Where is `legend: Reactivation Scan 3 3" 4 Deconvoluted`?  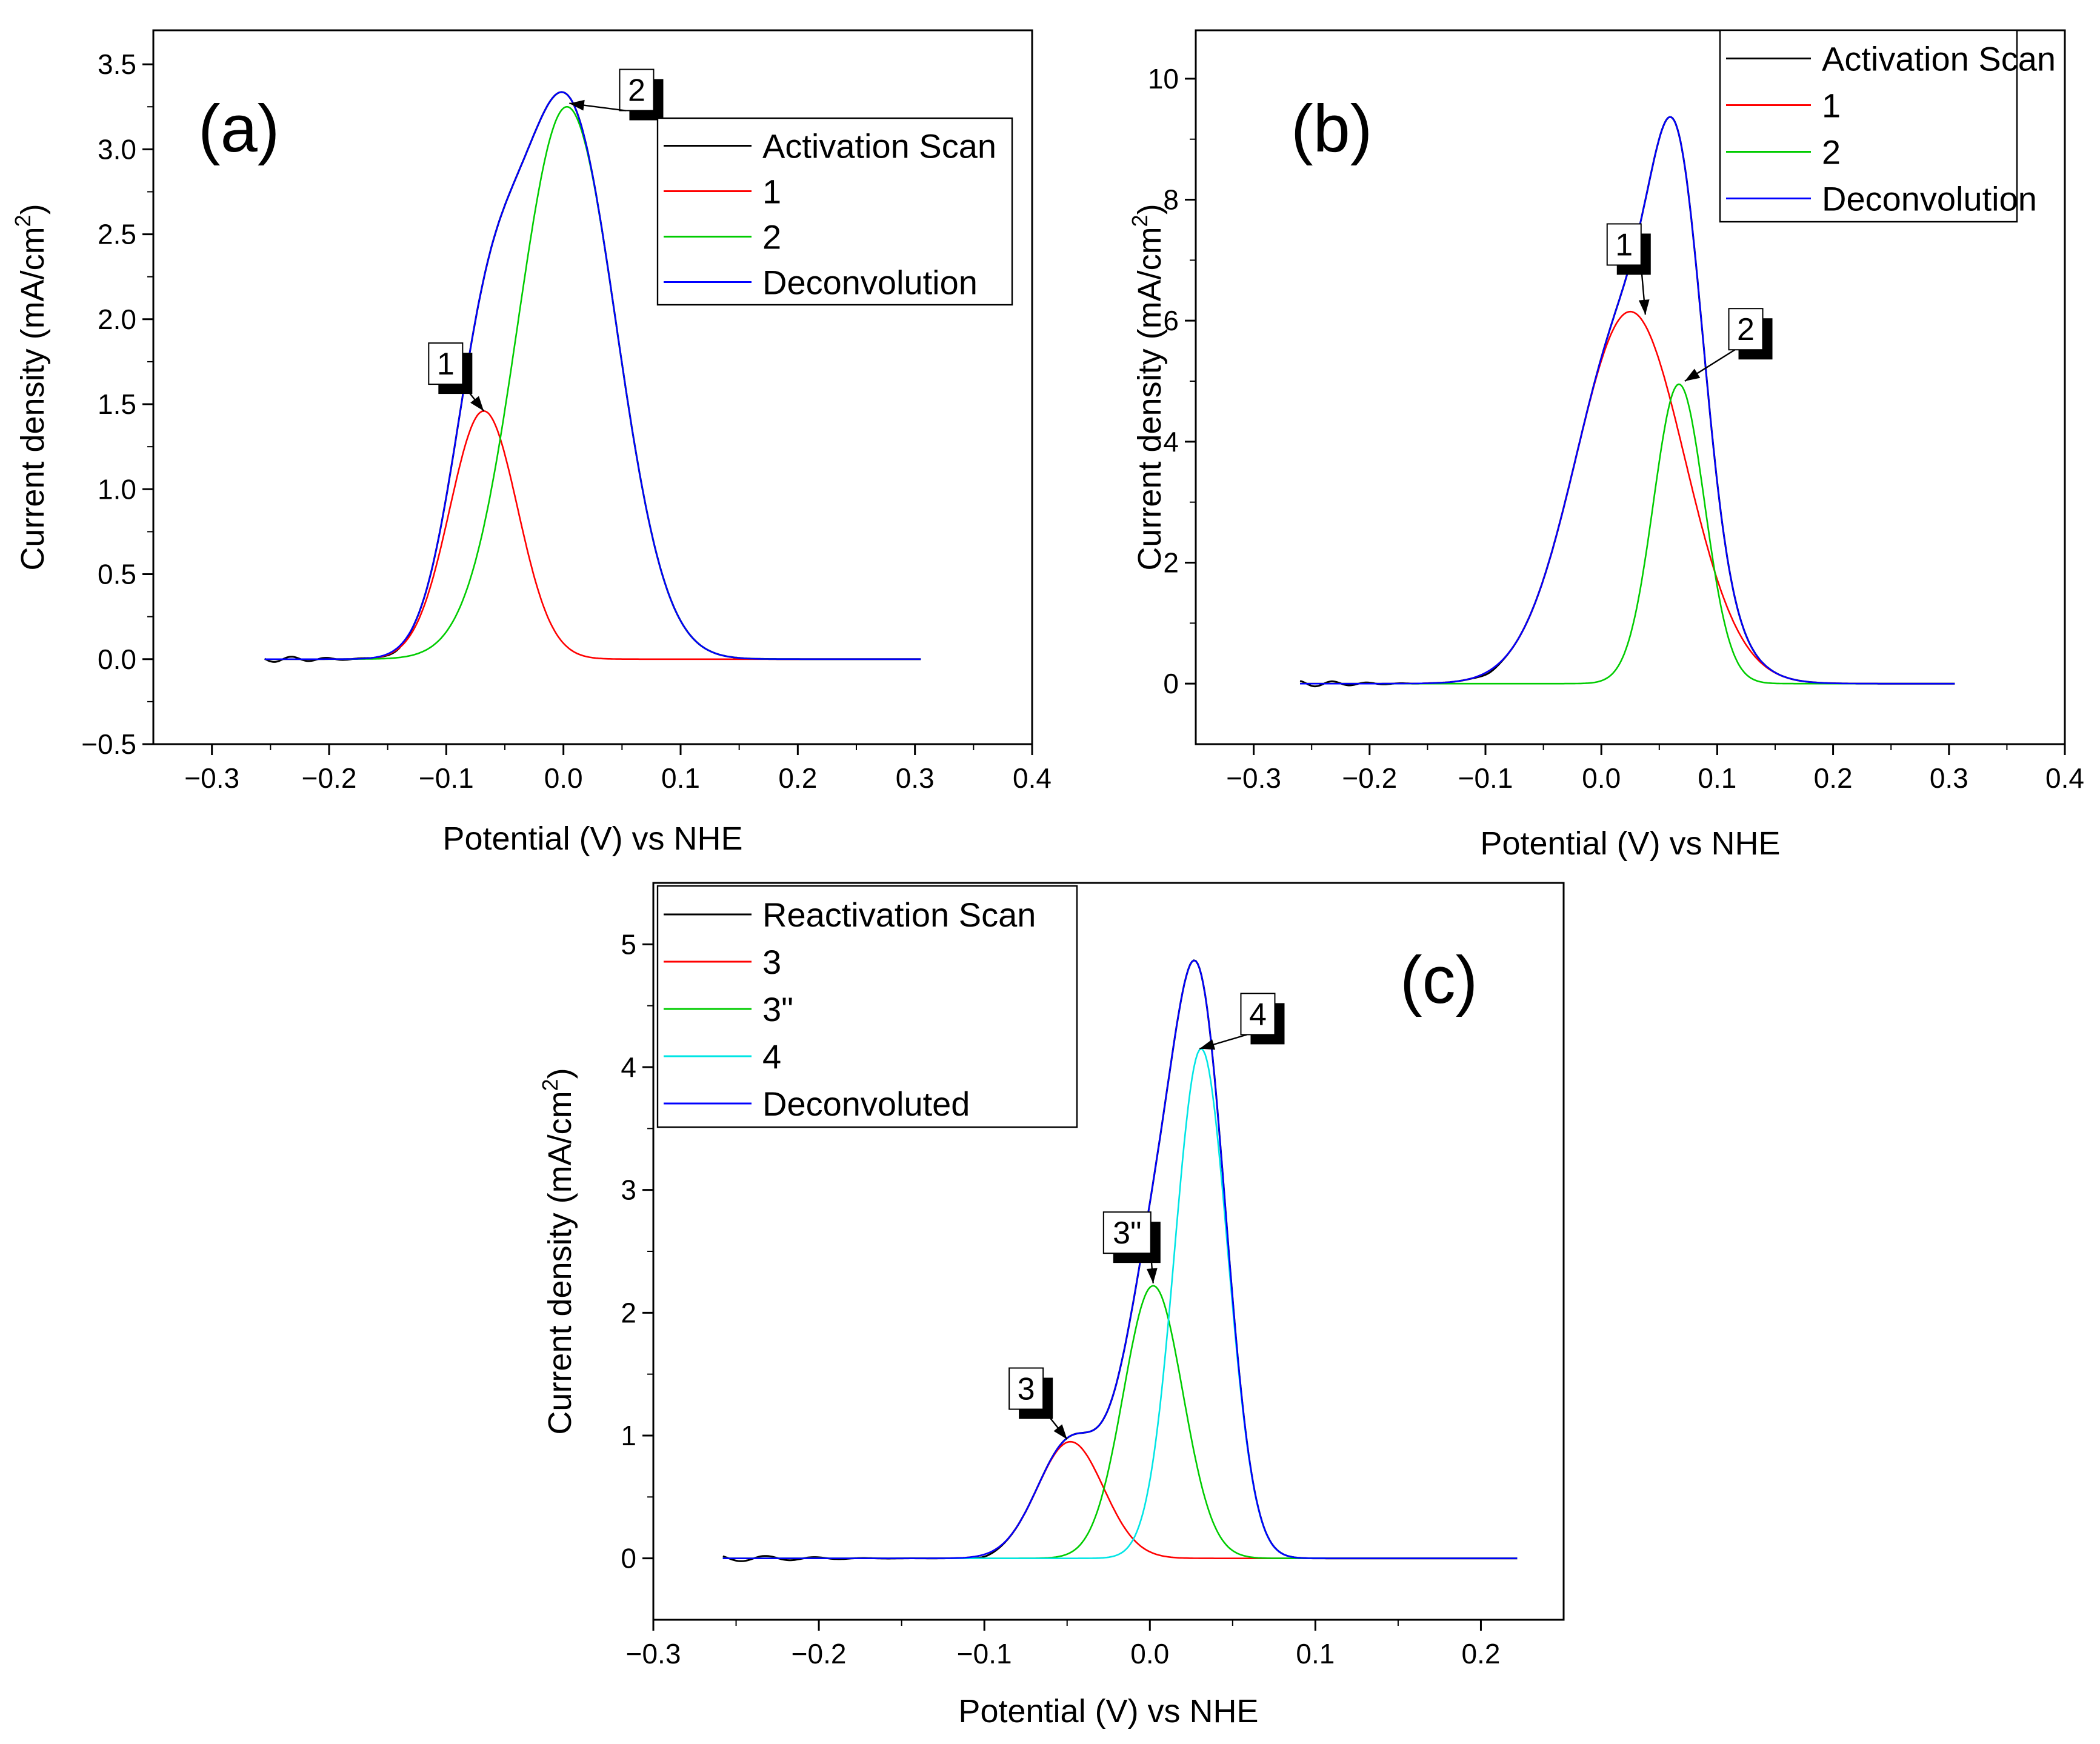 legend: Reactivation Scan 3 3" 4 Deconvoluted is located at coordinates (867, 1006).